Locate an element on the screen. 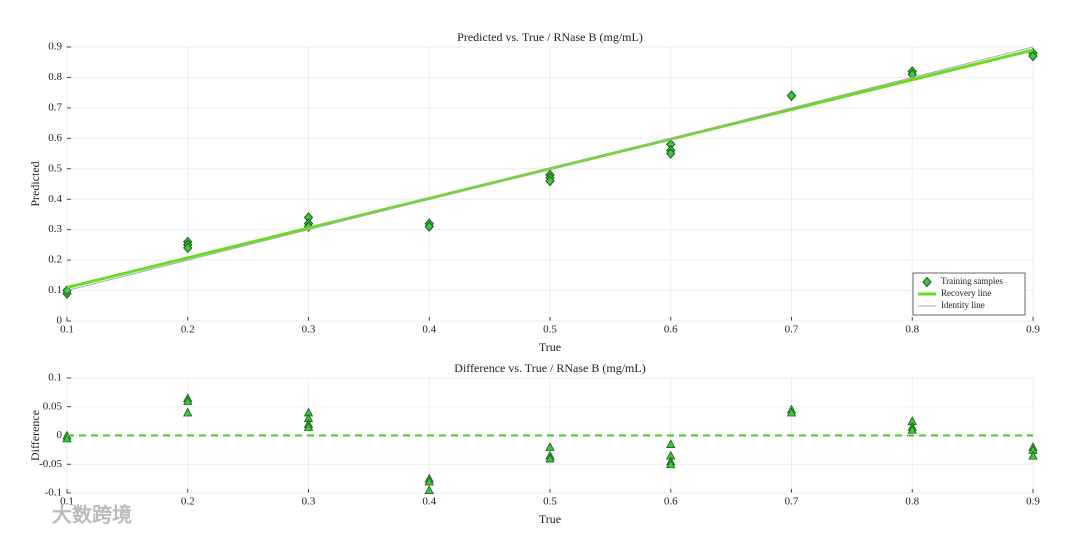  legend-label: Training samples is located at coordinates (972, 281).